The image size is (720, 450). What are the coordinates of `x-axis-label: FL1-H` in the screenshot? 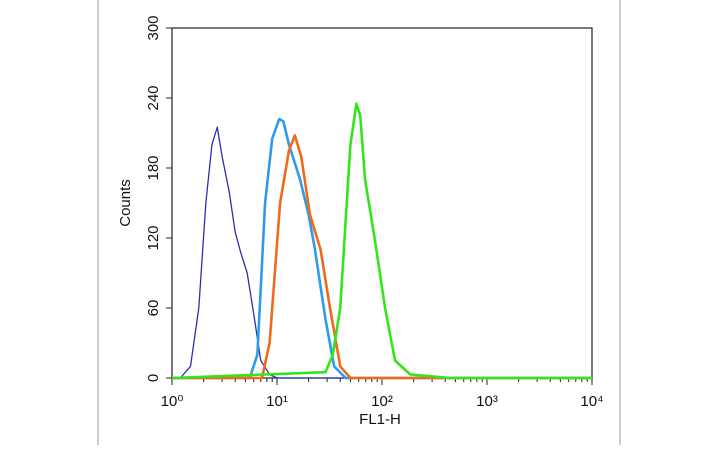 It's located at (380, 419).